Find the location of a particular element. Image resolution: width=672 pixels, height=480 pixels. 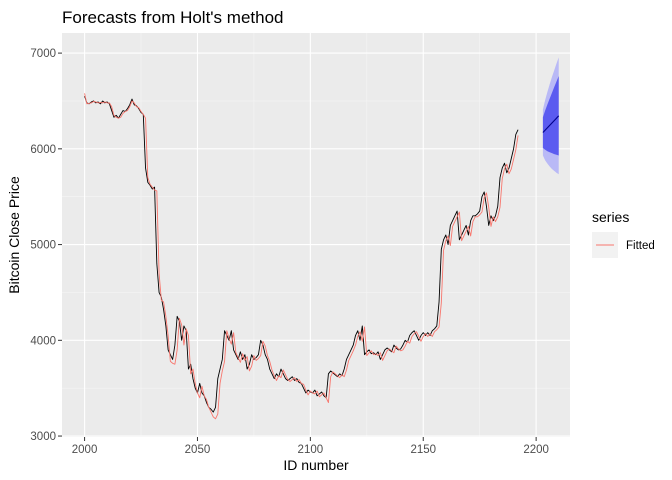

forecast-intervals is located at coordinates (550, 116).